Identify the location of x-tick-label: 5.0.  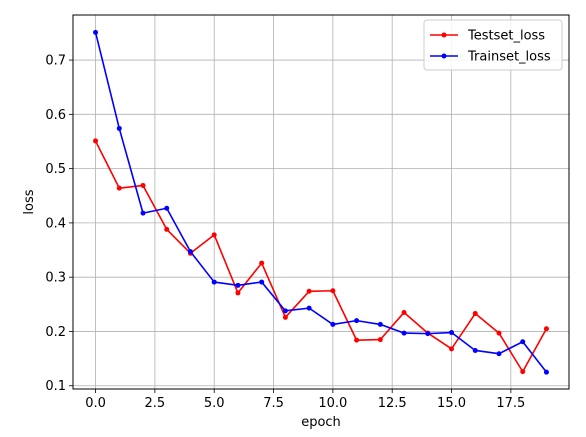
(214, 403).